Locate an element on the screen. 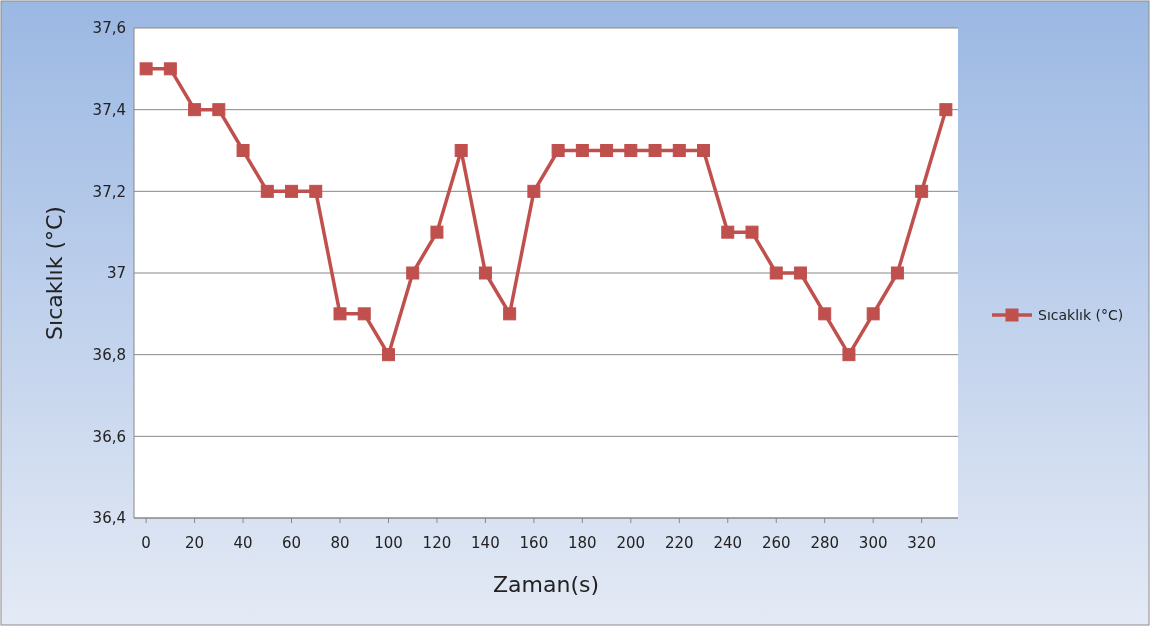  y-tick-label: 37,6 is located at coordinates (109, 28).